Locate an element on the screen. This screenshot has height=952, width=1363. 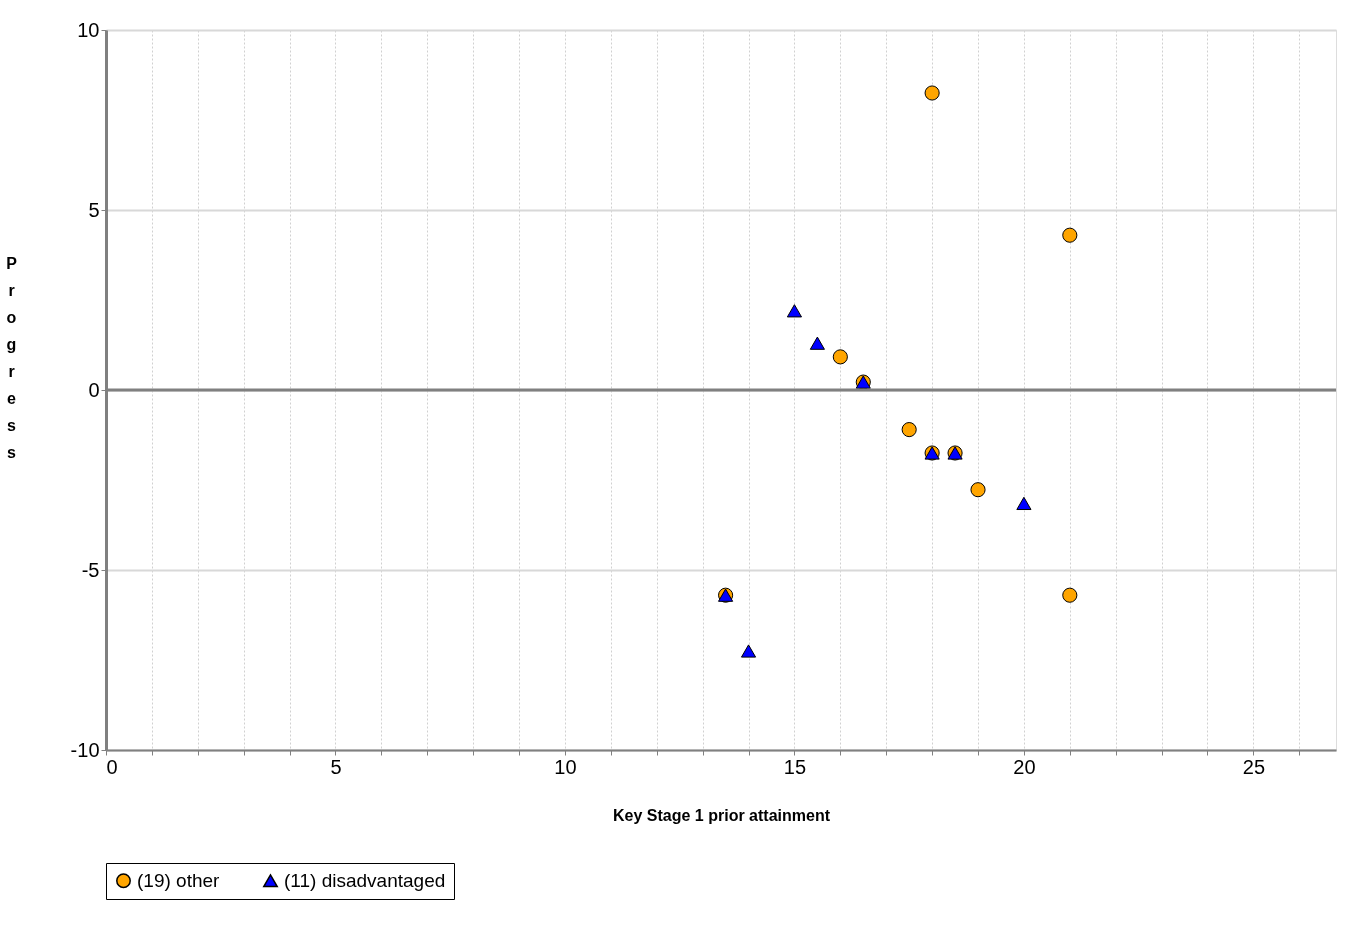
x-tick-label: 20 is located at coordinates (1024, 766).